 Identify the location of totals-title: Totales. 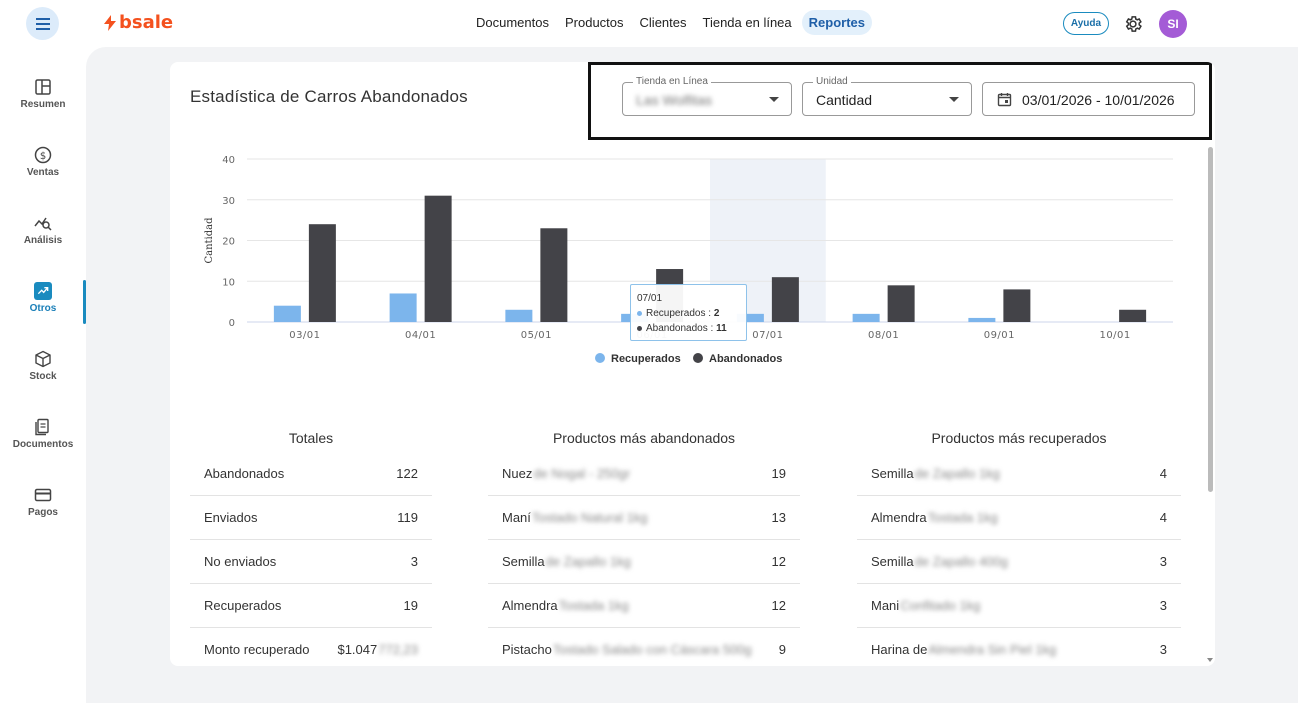
(311, 438).